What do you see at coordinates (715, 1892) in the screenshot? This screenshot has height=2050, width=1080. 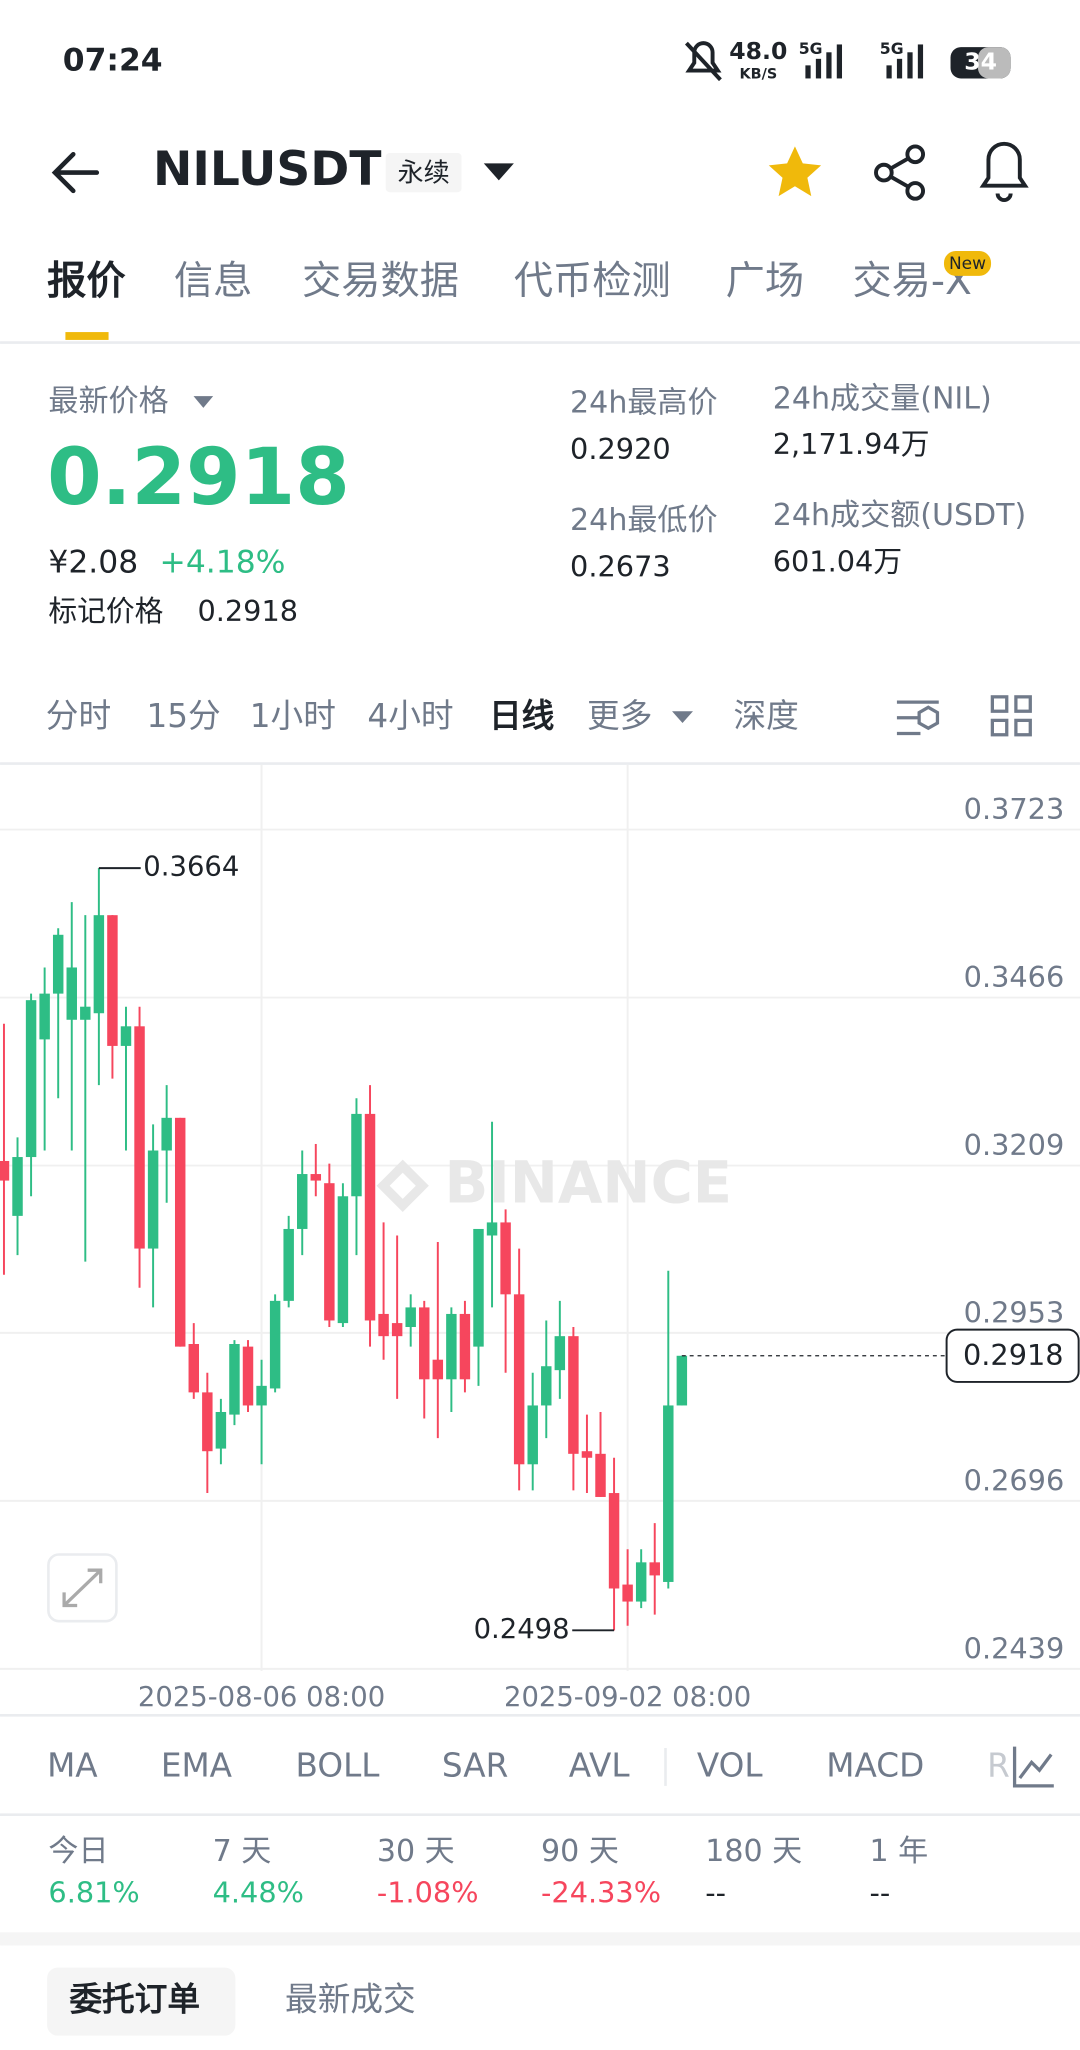 I see `period-change: --` at bounding box center [715, 1892].